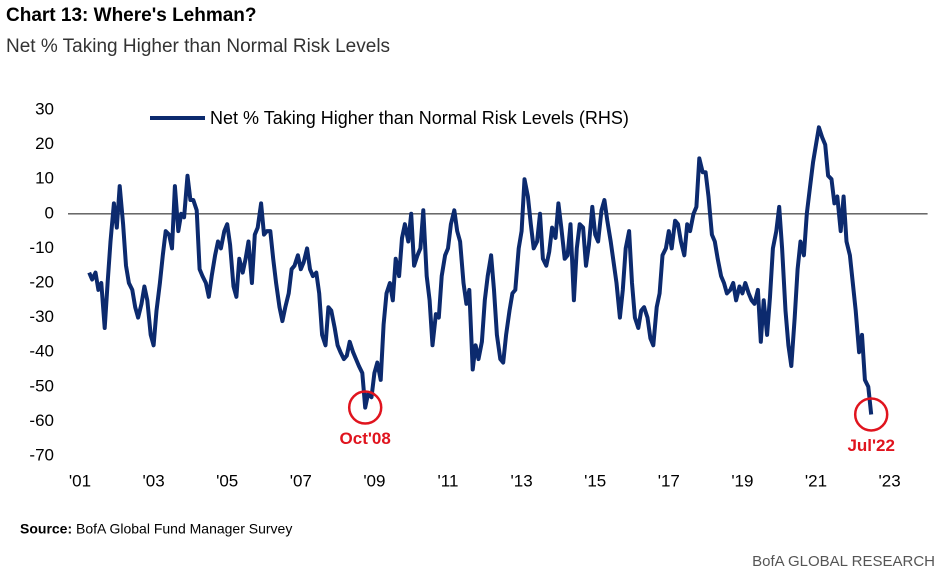  What do you see at coordinates (41, 385) in the screenshot?
I see `y-tick-label: -50` at bounding box center [41, 385].